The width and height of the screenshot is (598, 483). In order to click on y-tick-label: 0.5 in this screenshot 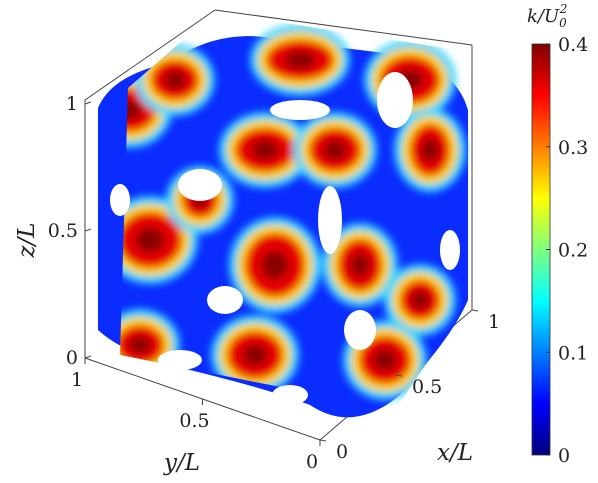, I will do `click(194, 421)`.